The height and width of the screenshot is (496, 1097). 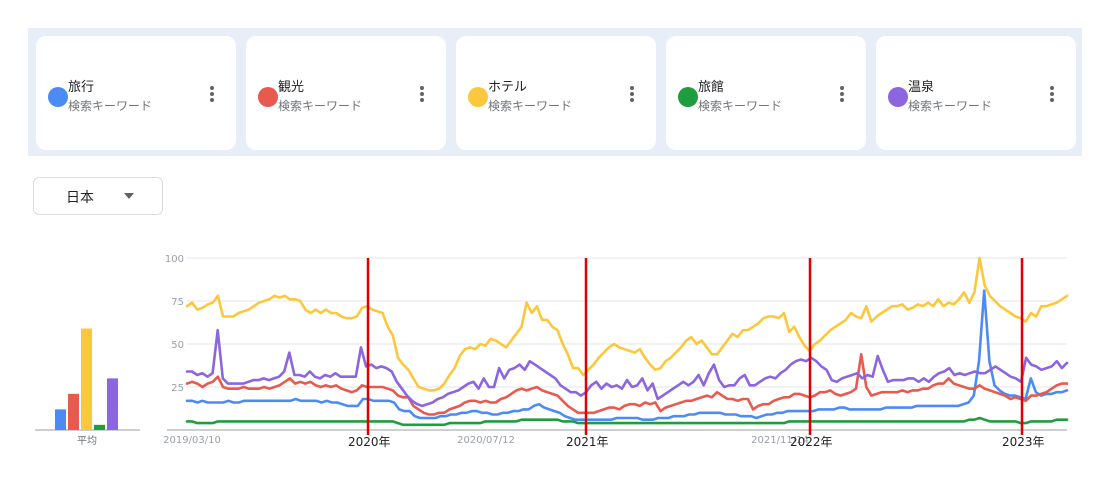 I want to click on term-card-2: 観光 検索キーワード, so click(x=346, y=93).